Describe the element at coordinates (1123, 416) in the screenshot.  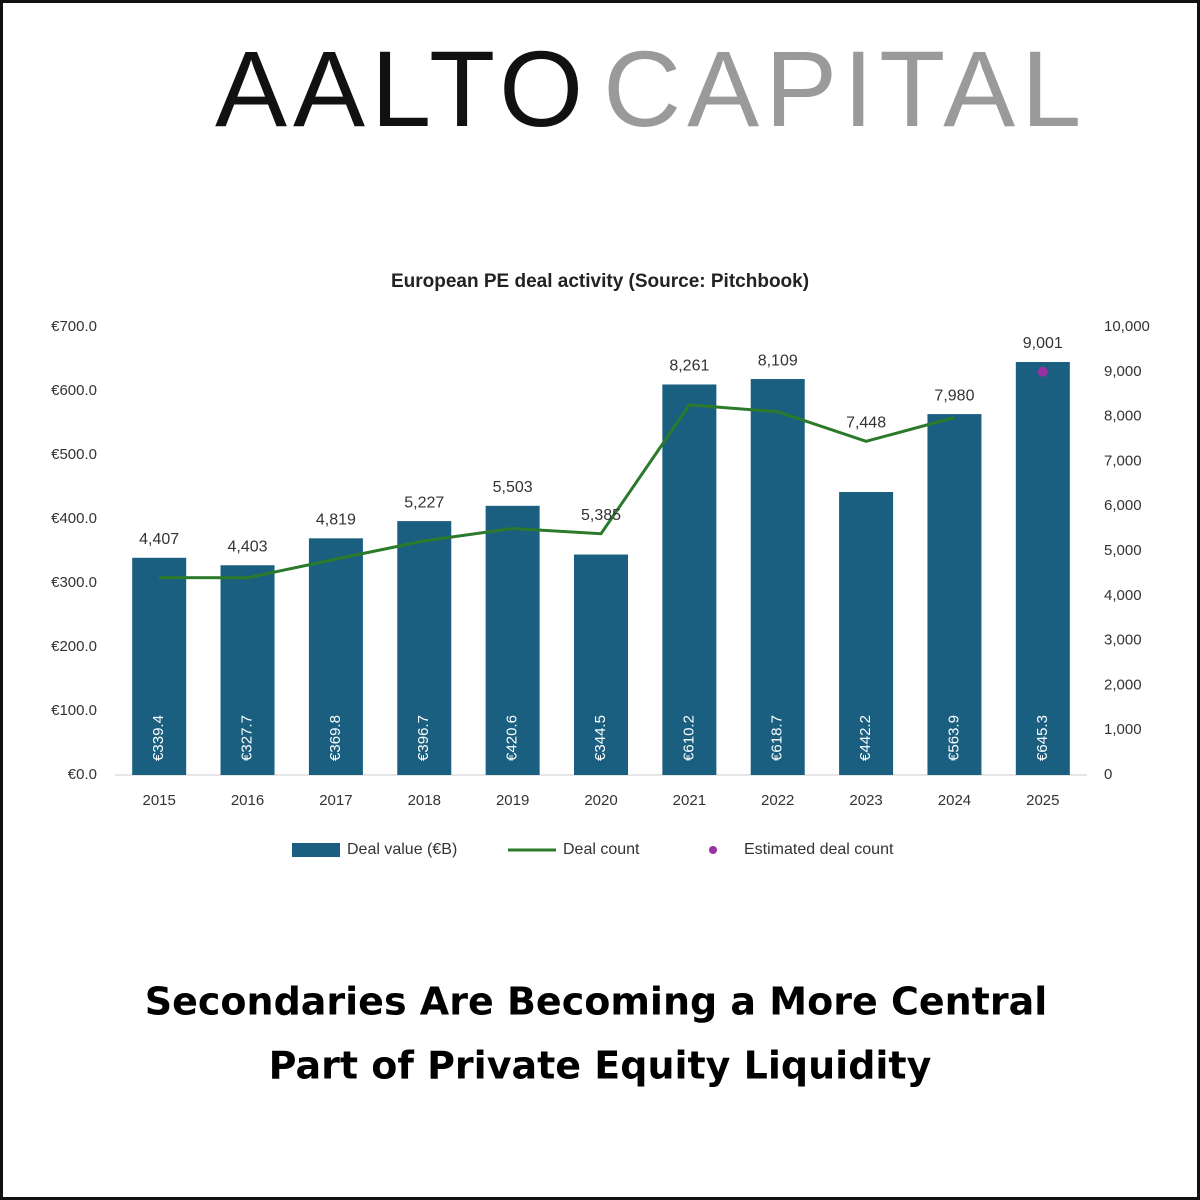
I see `y2-tick-label: 8,000` at that location.